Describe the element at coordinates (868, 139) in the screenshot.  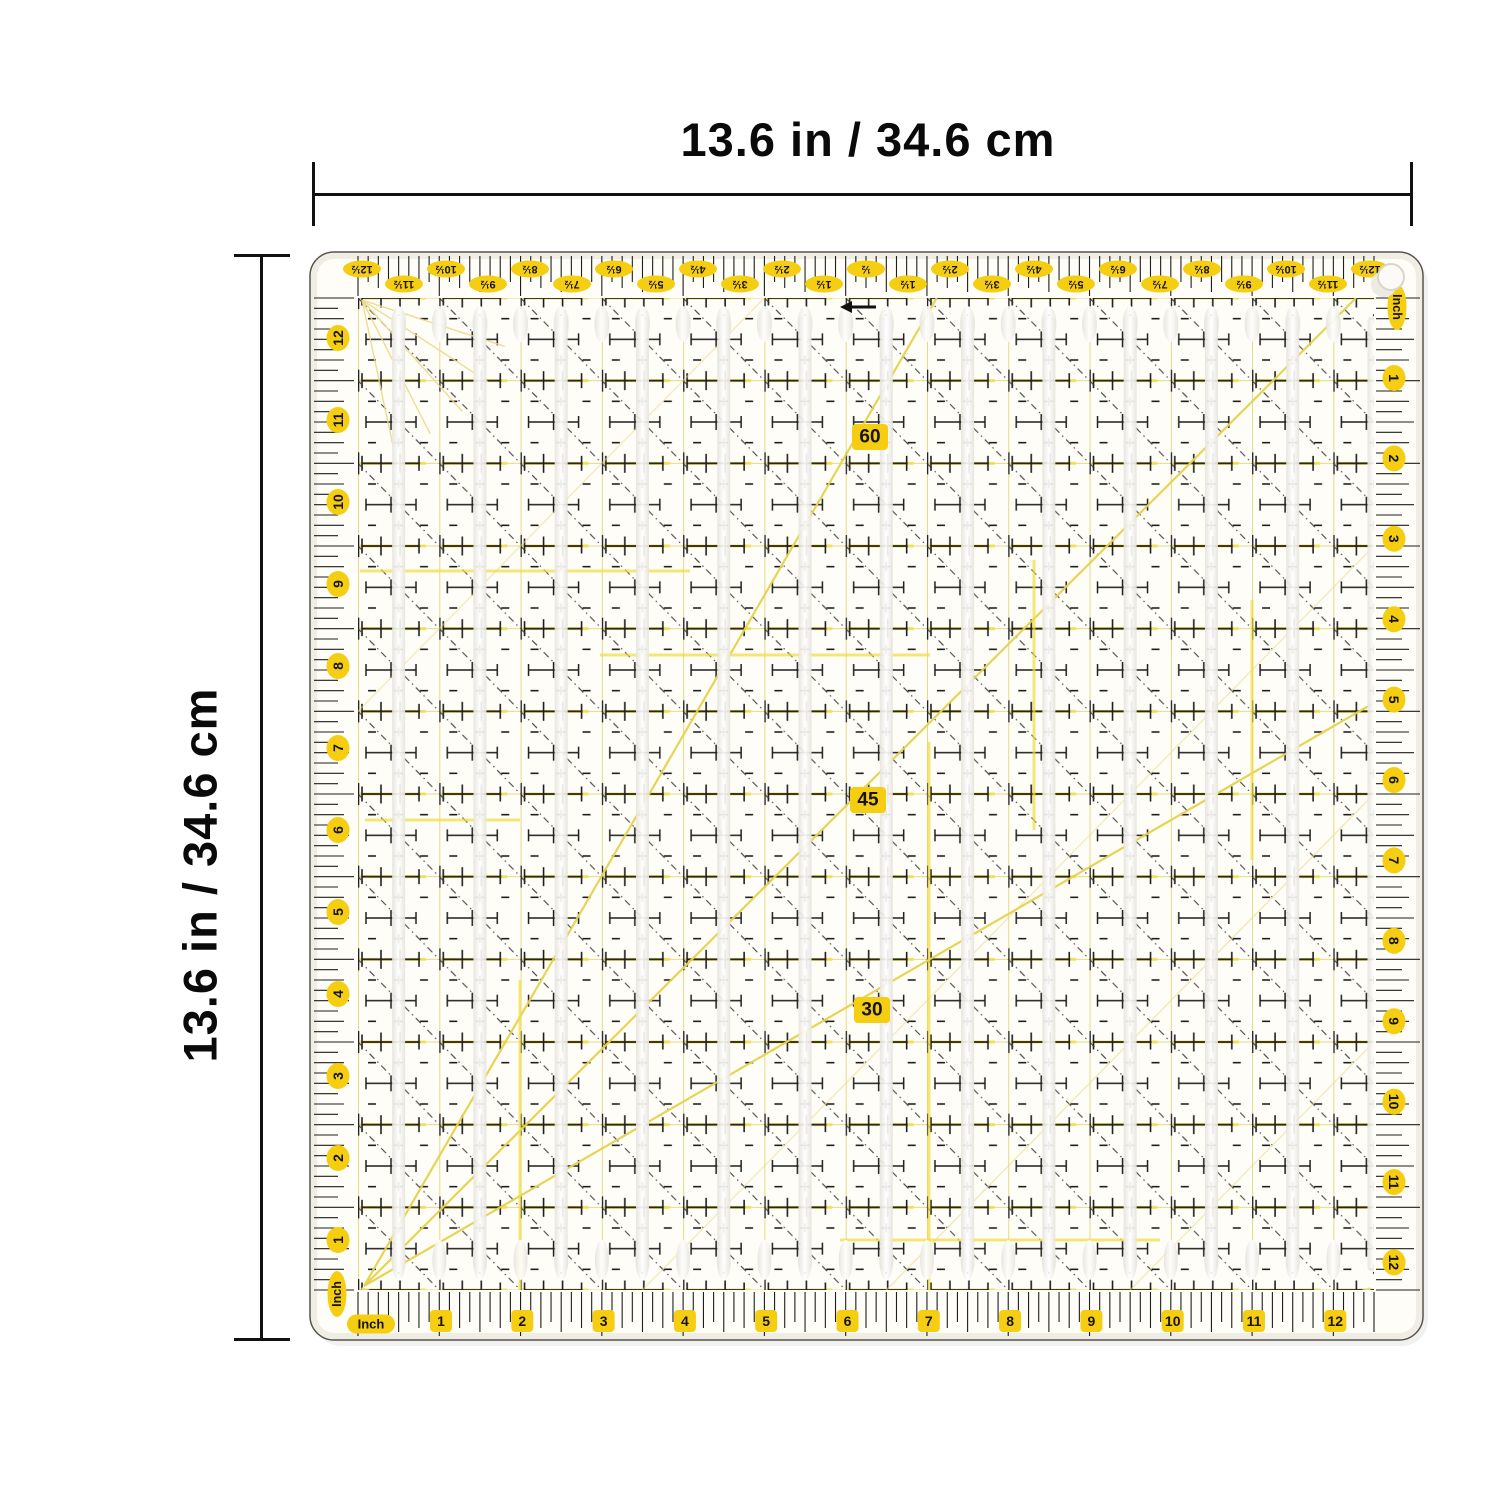
I see `width-dimension-label: 13.6 in / 34.6 cm` at that location.